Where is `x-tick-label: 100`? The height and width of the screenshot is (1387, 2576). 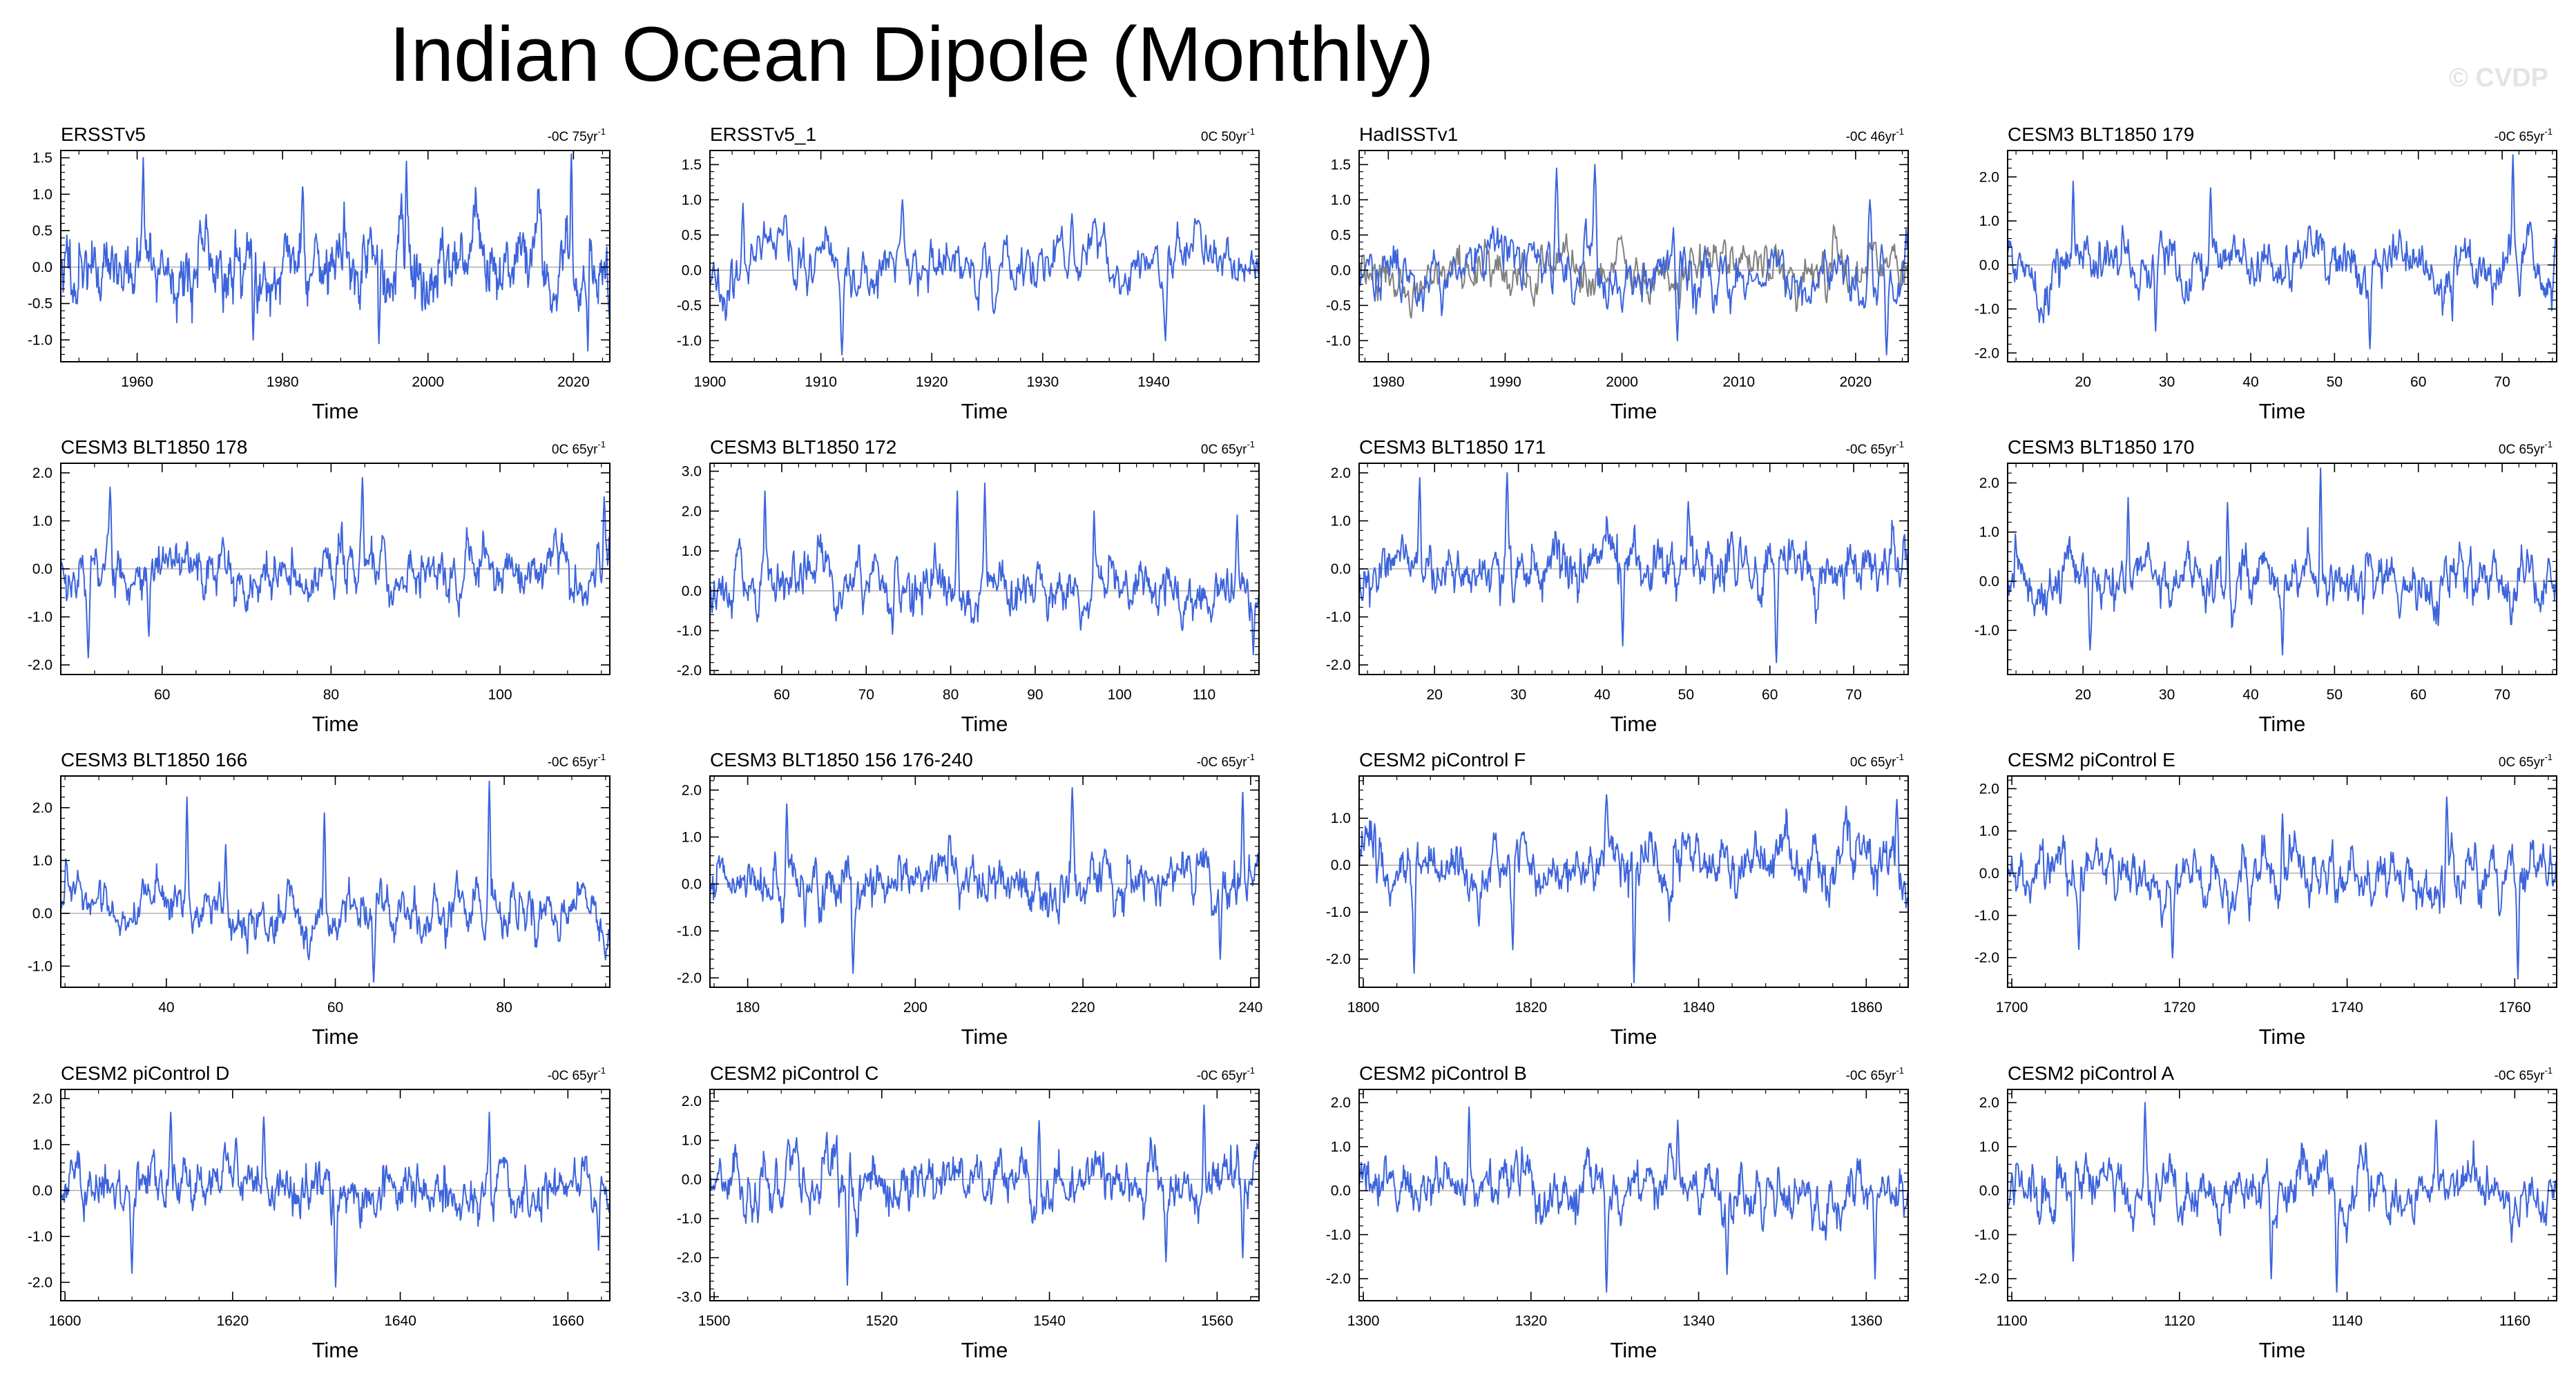 x-tick-label: 100 is located at coordinates (1120, 695).